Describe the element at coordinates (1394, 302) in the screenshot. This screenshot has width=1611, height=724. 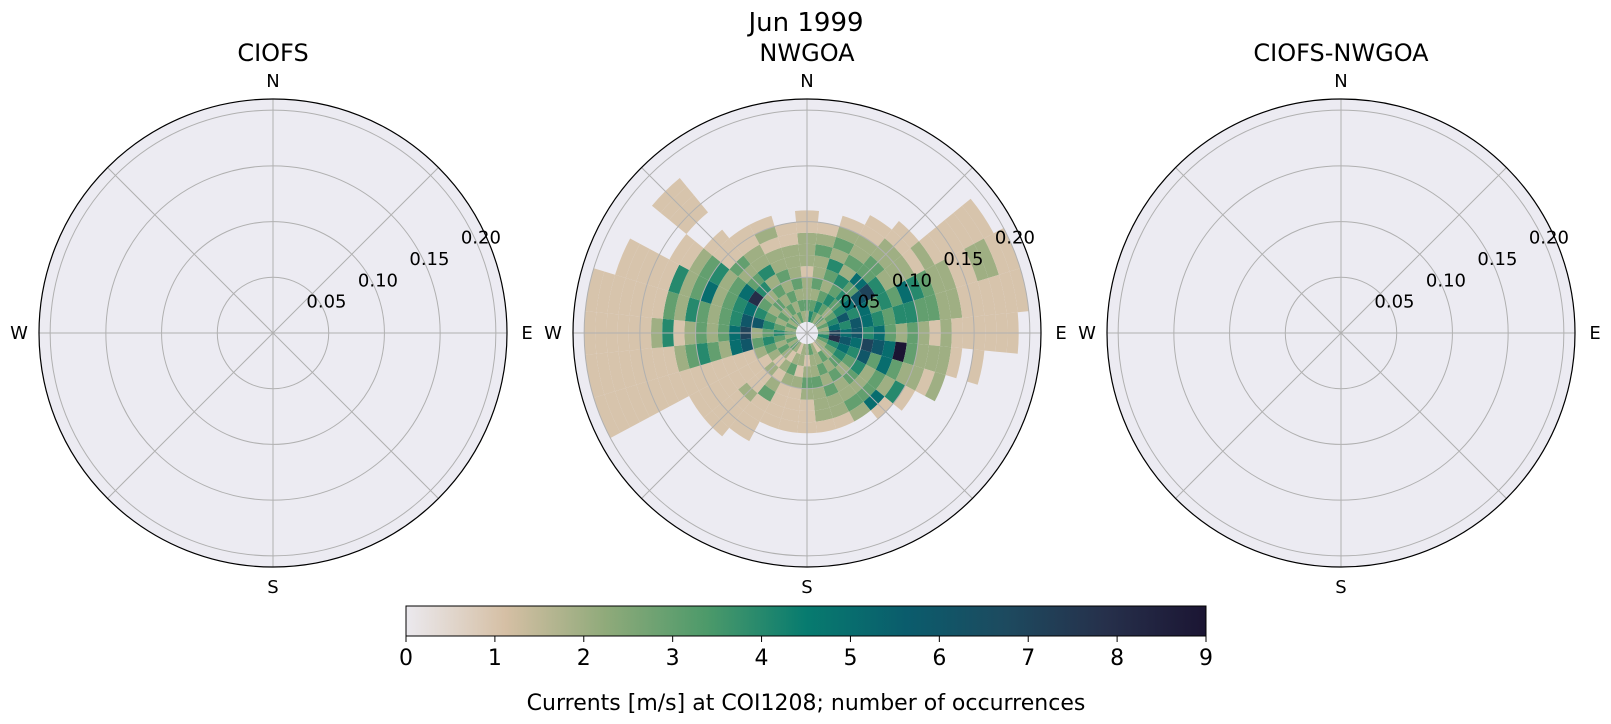
I see `radial-tick-label: 0.05` at that location.